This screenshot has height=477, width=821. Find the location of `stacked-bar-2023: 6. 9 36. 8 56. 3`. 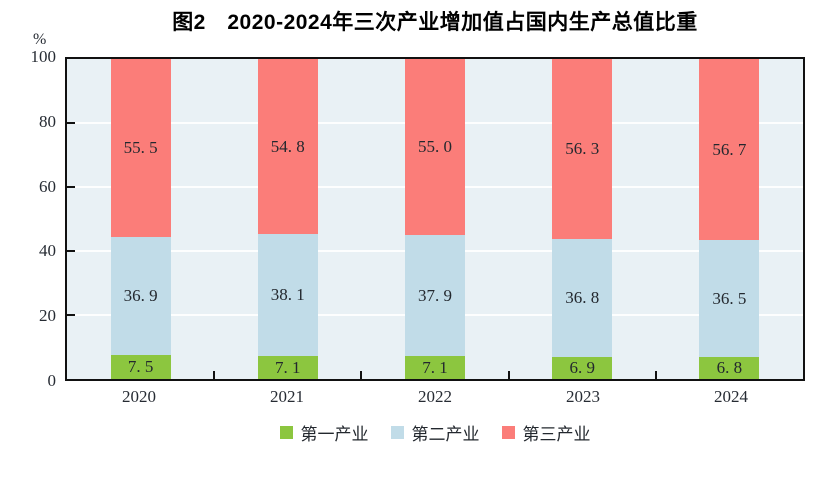

stacked-bar-2023: 6. 9 36. 8 56. 3 is located at coordinates (582, 219).